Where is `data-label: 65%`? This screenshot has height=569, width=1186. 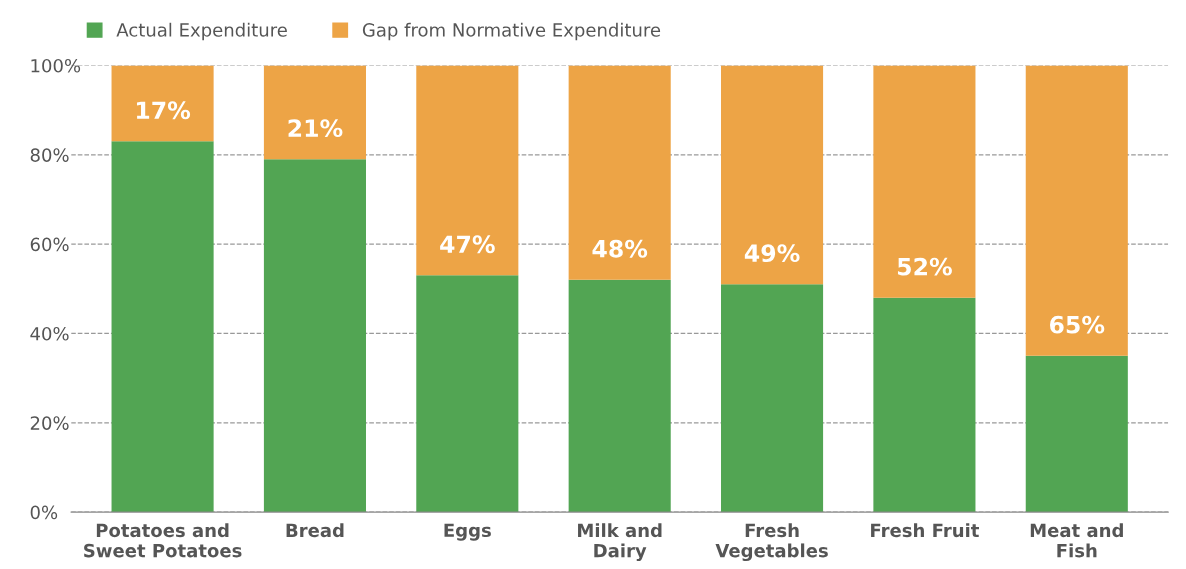
data-label: 65% is located at coordinates (1077, 324).